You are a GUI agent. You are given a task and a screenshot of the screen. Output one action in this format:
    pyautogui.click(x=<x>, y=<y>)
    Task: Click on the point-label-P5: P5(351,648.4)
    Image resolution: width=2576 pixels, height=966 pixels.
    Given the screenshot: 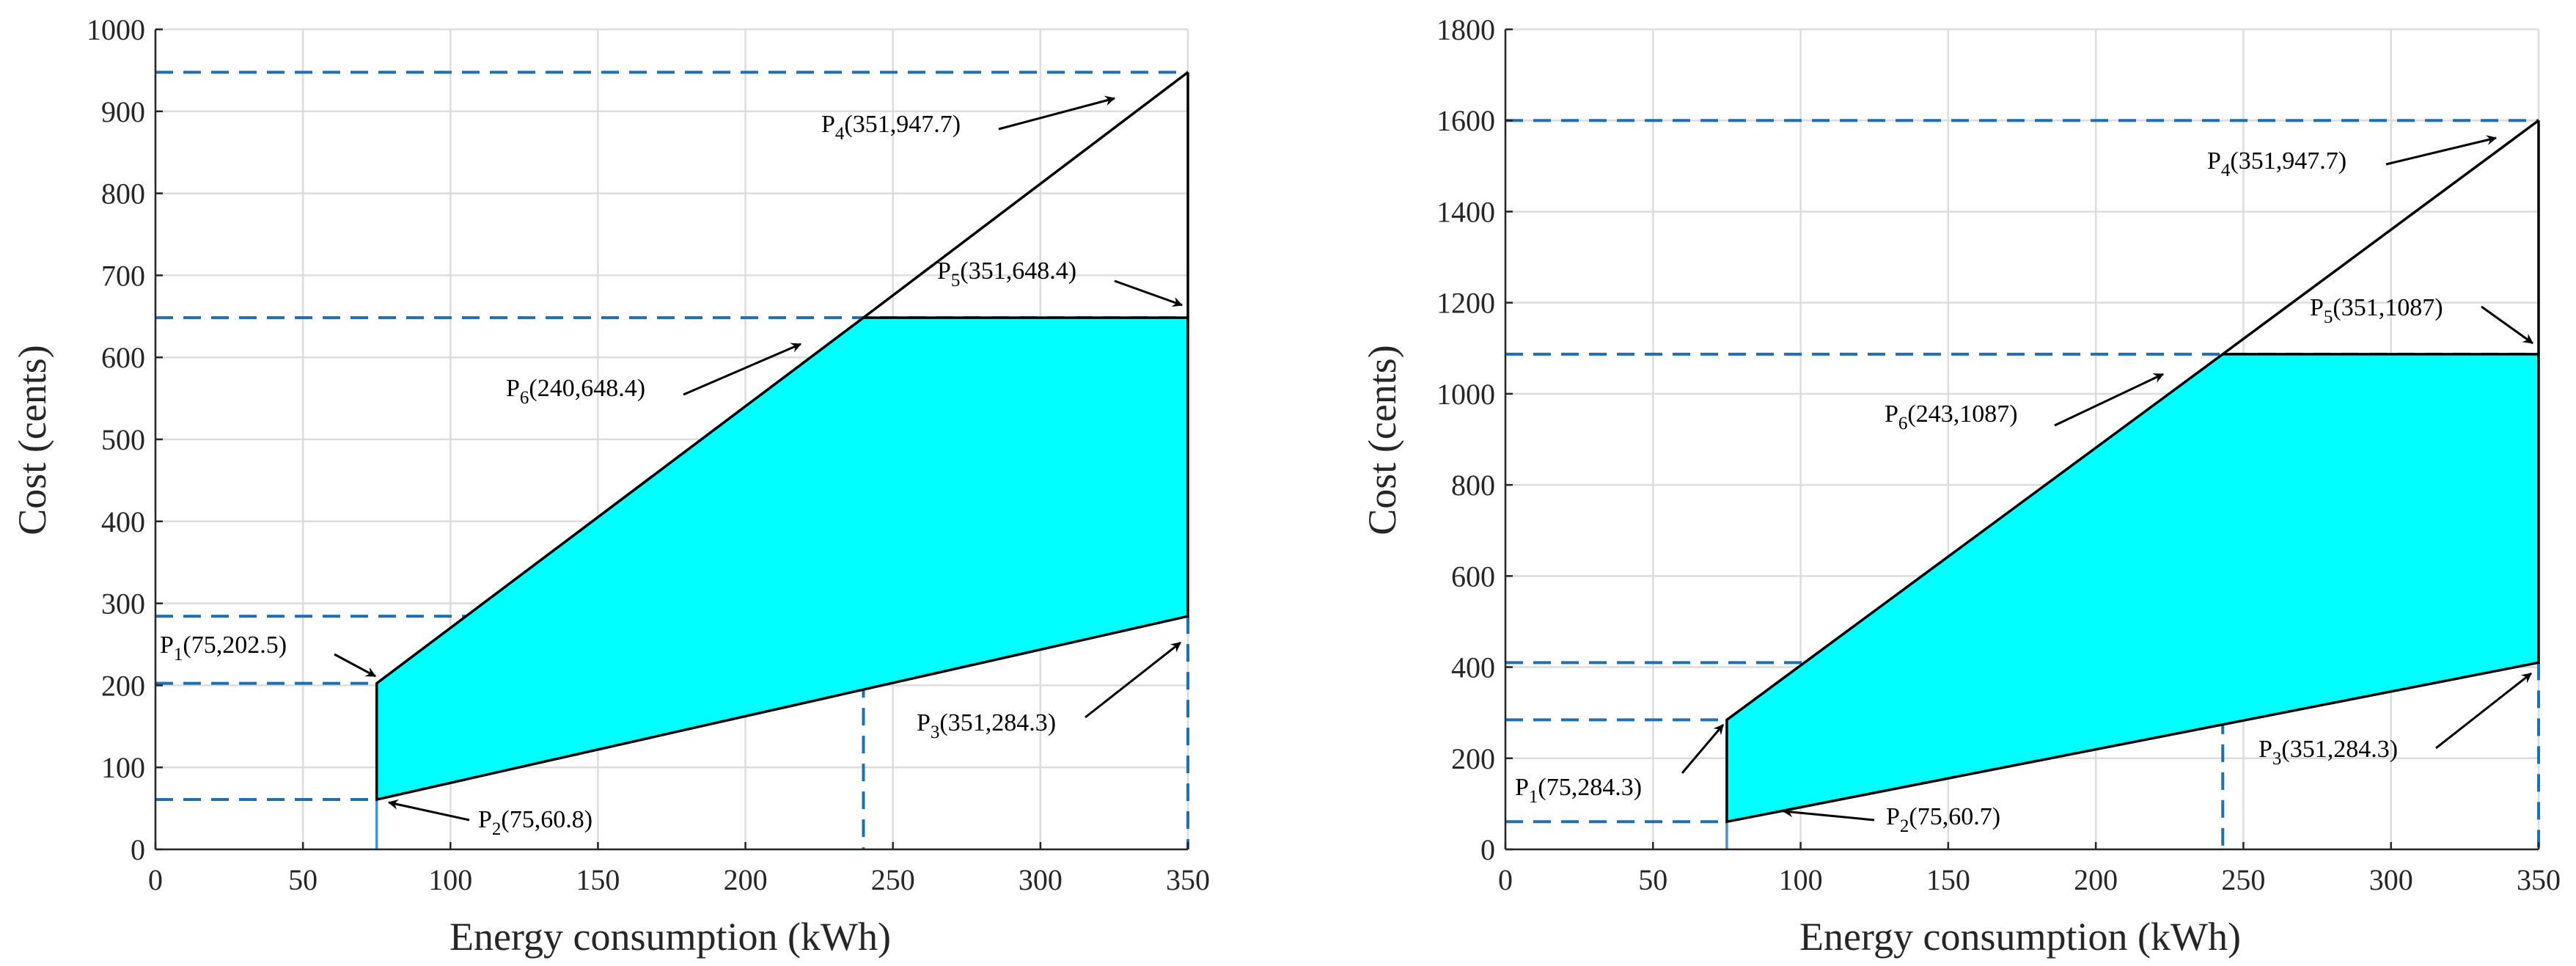 What is the action you would take?
    pyautogui.click(x=1007, y=273)
    